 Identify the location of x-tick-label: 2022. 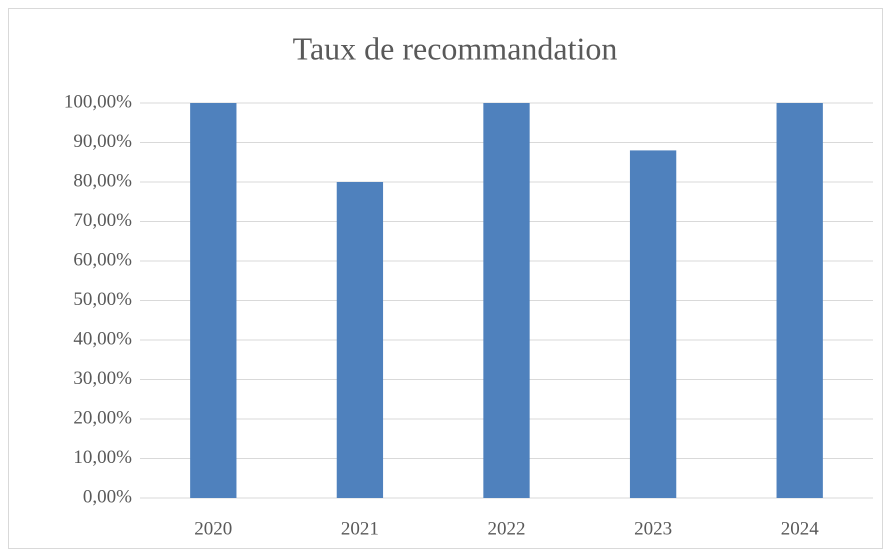
(507, 528).